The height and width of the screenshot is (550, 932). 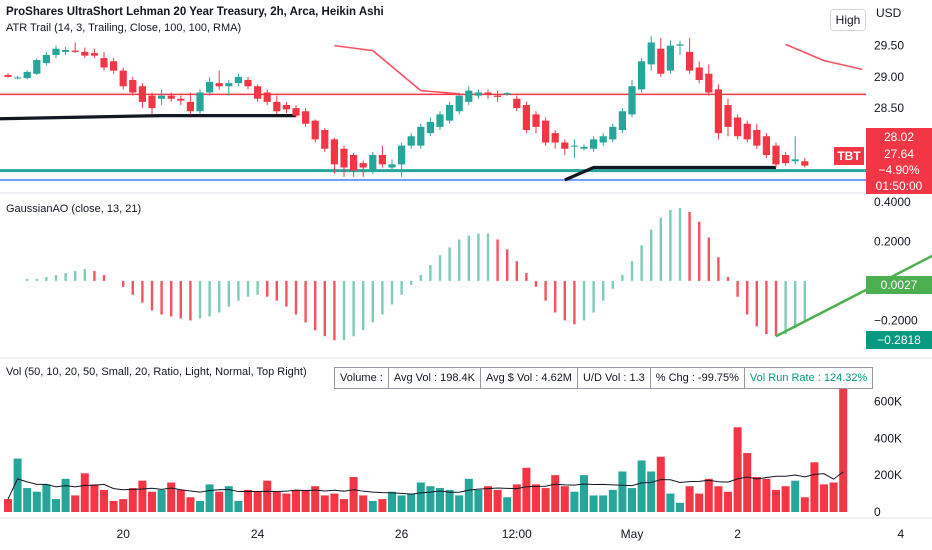 What do you see at coordinates (614, 378) in the screenshot?
I see `stat-ud-vol: U/D Vol : 1.3` at bounding box center [614, 378].